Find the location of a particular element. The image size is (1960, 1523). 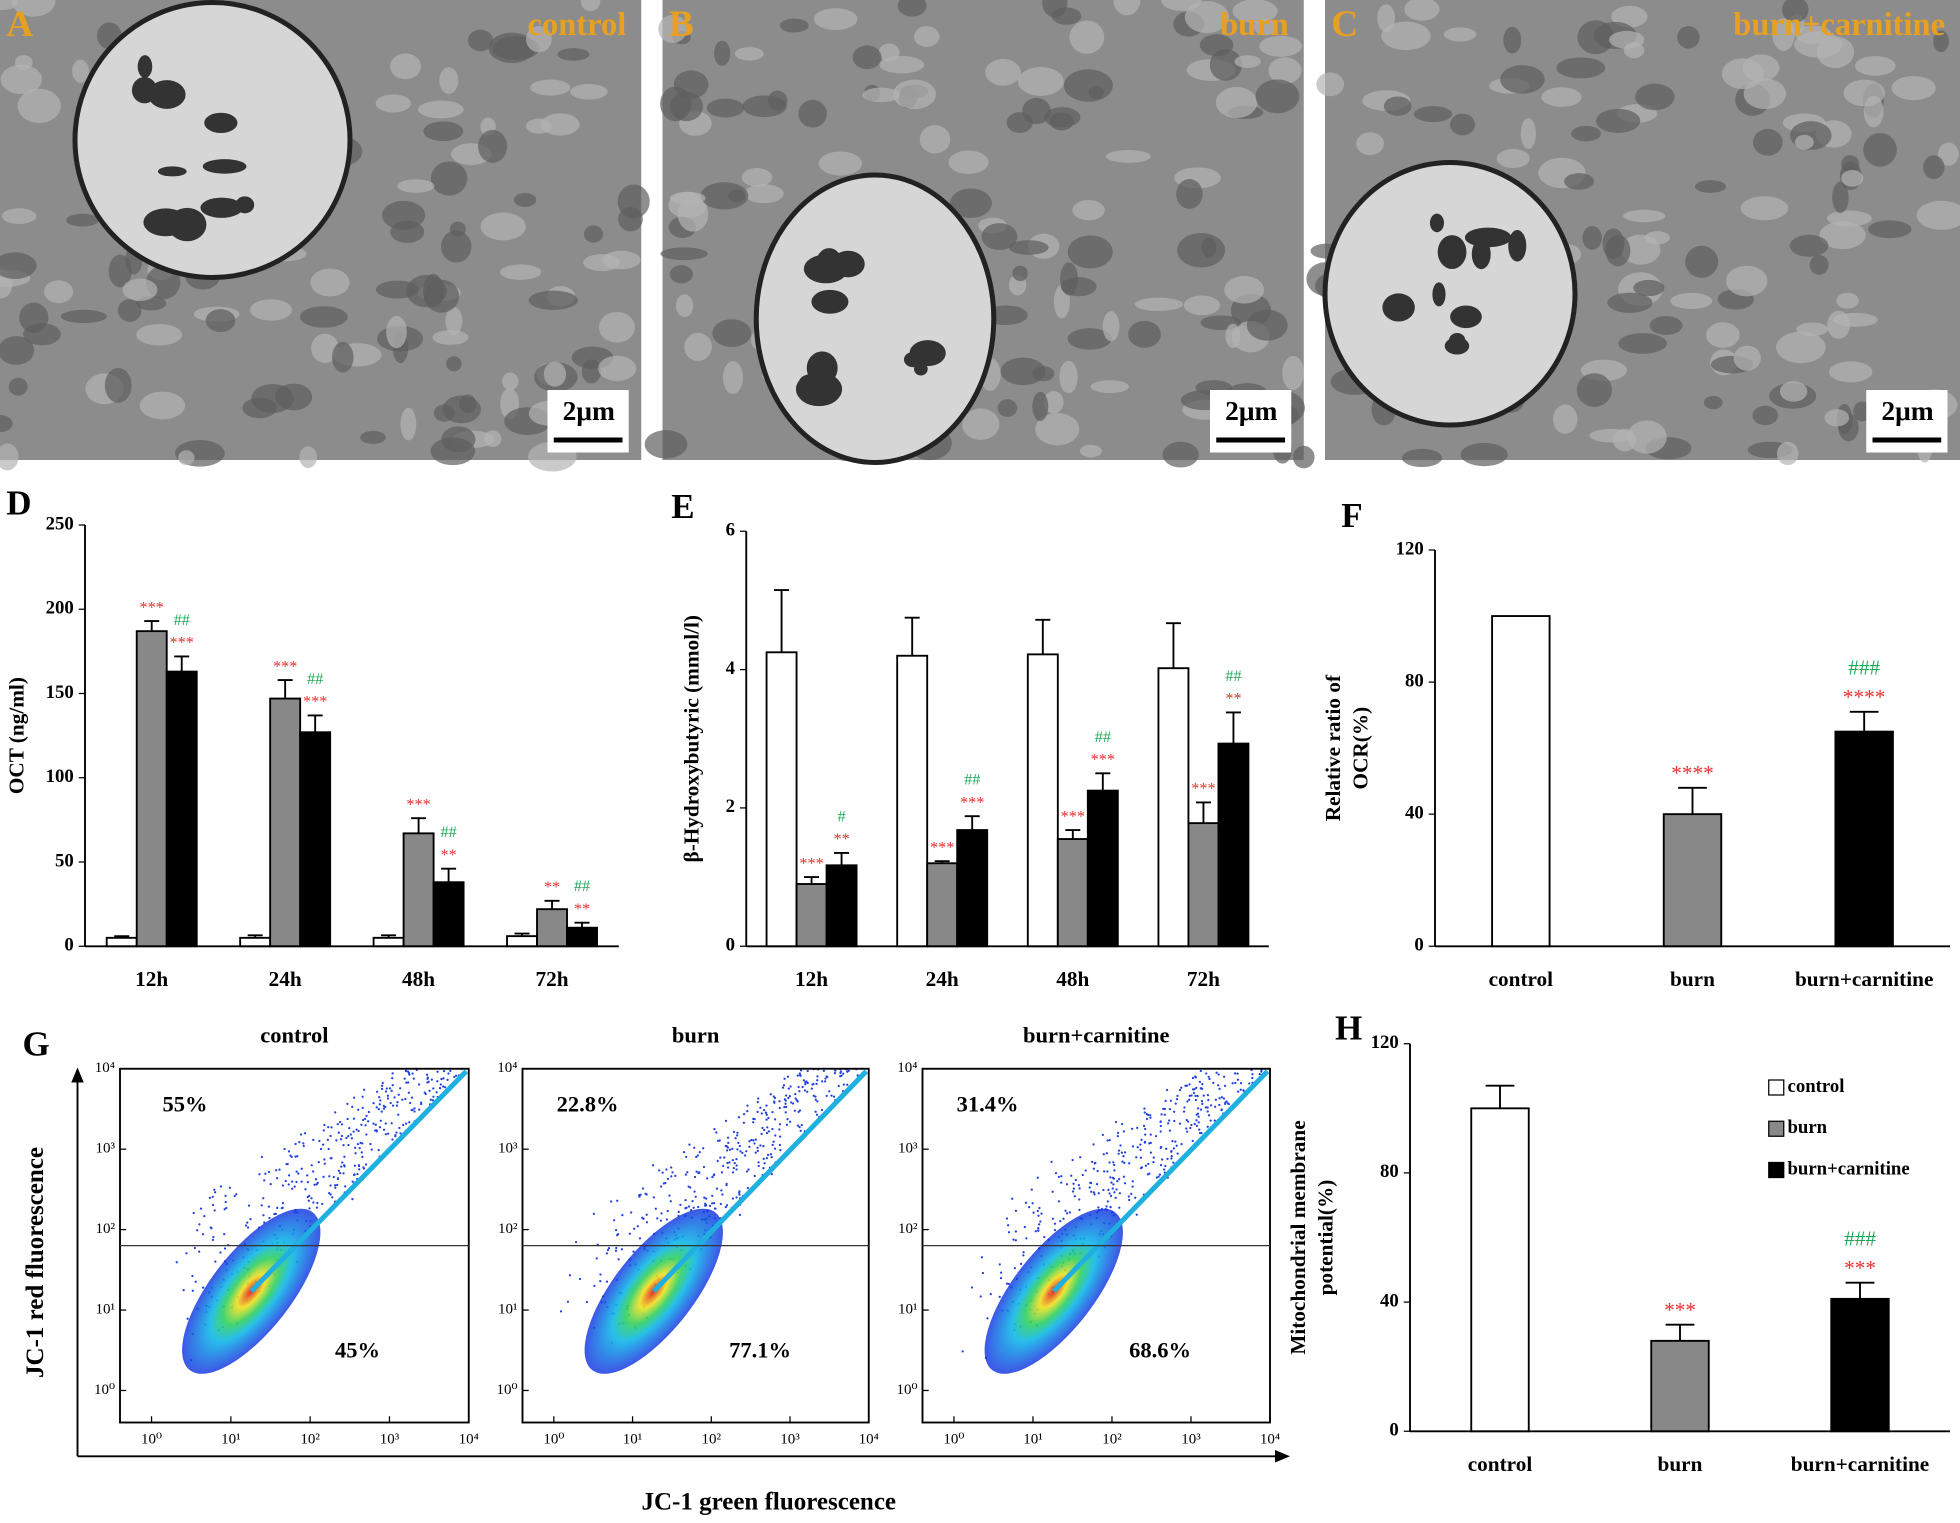

legend-swatch is located at coordinates (1776, 1087).